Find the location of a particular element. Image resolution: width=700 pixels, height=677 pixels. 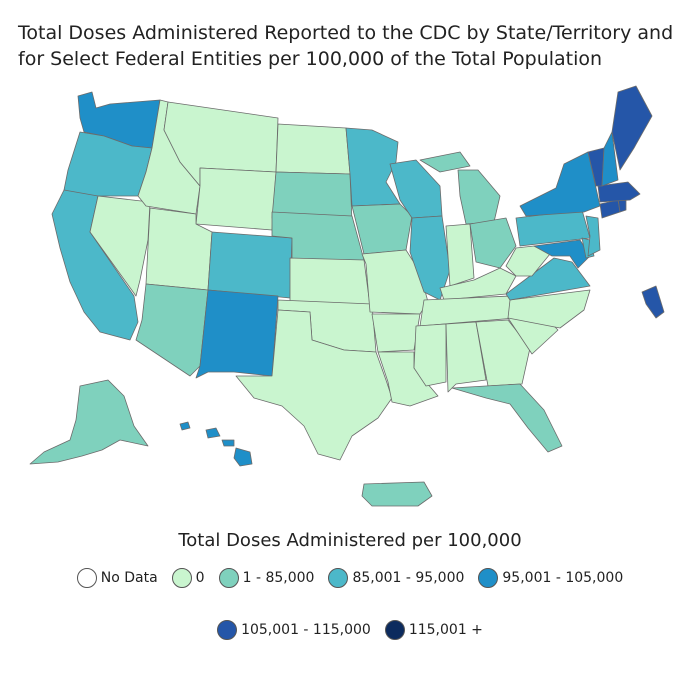

state-mn is located at coordinates (373, 167).